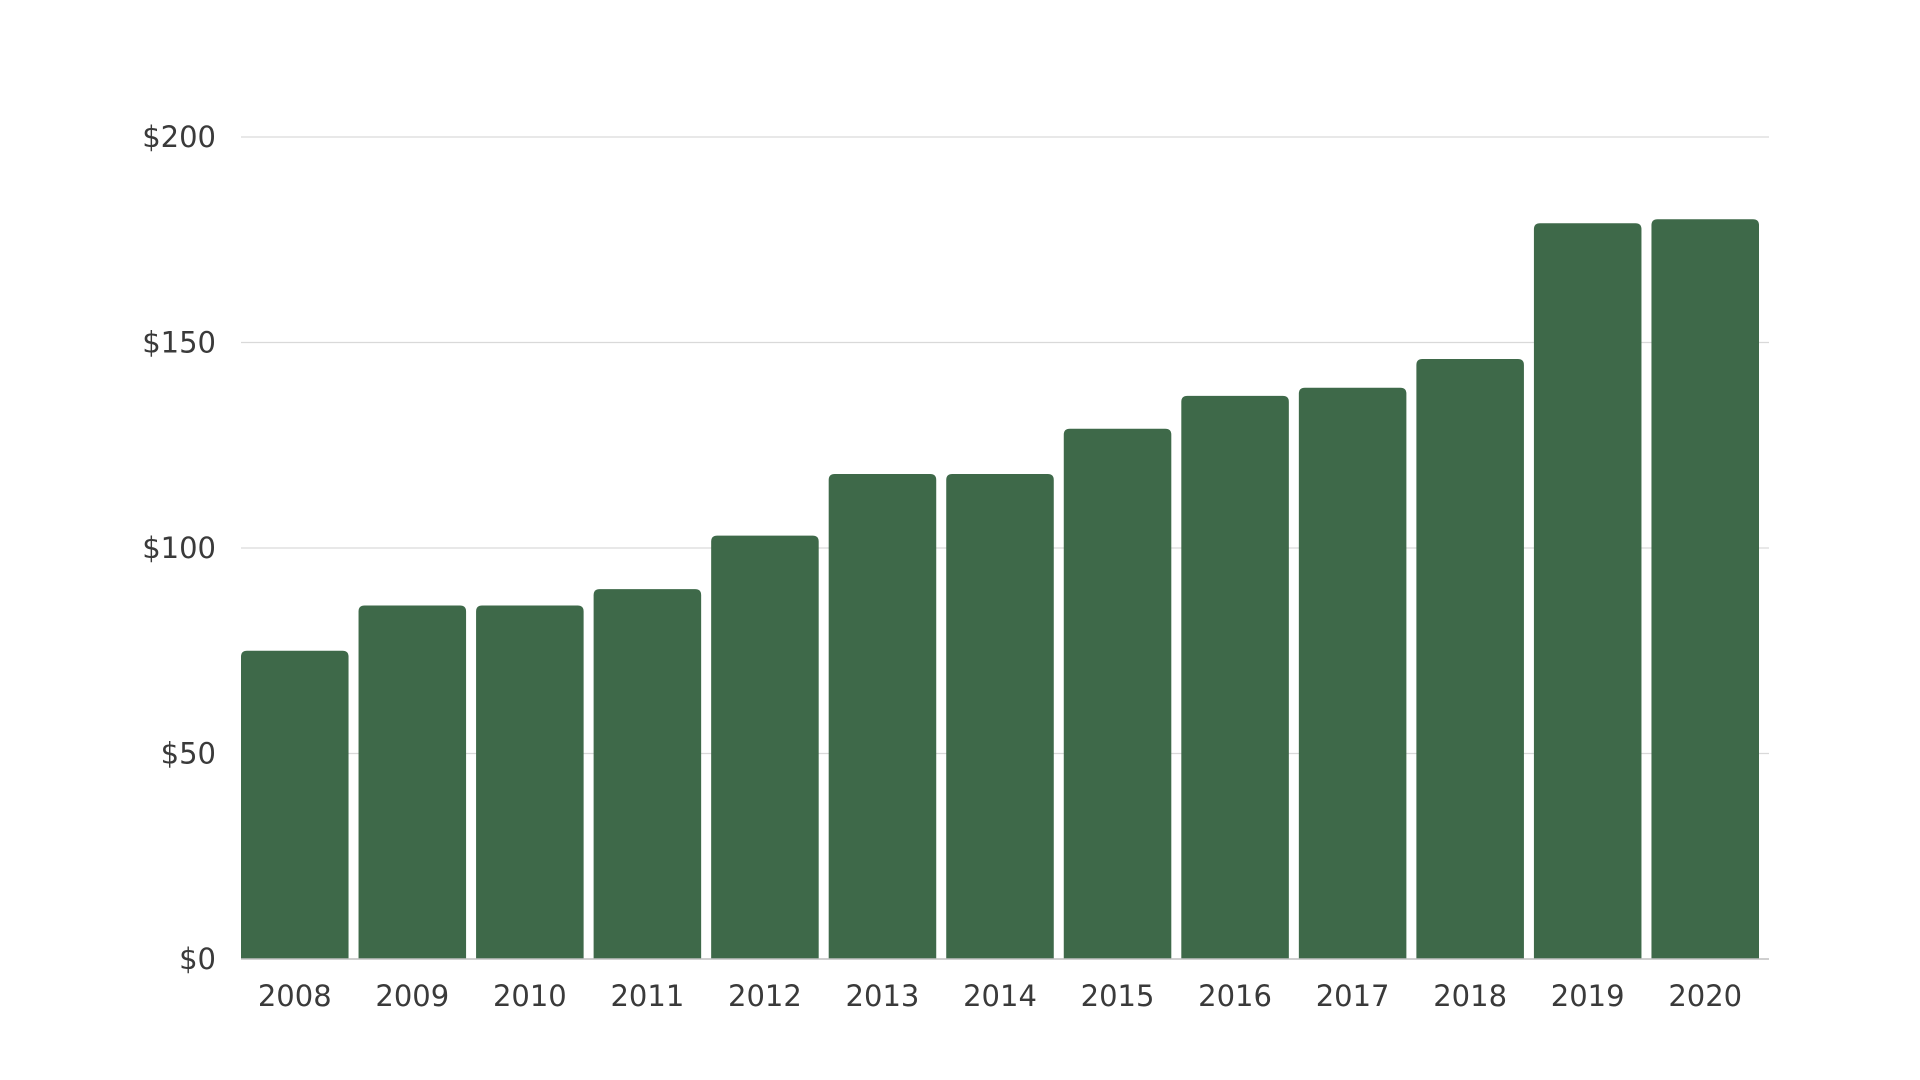 Image resolution: width=1920 pixels, height=1080 pixels. What do you see at coordinates (1000, 716) in the screenshot?
I see `bar-2014` at bounding box center [1000, 716].